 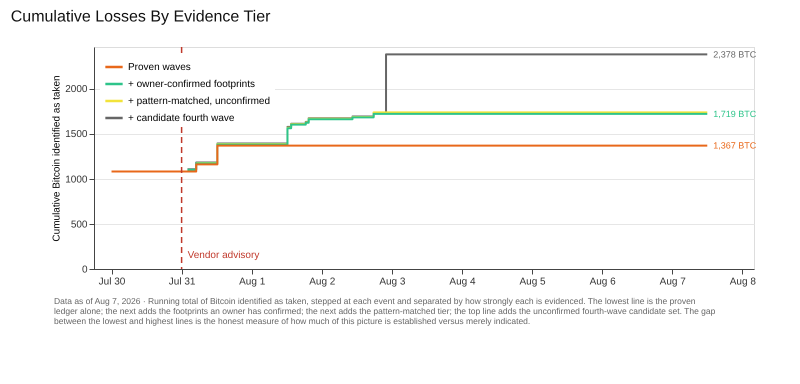 What do you see at coordinates (735, 113) in the screenshot?
I see `annotation: 1,719 BTC` at bounding box center [735, 113].